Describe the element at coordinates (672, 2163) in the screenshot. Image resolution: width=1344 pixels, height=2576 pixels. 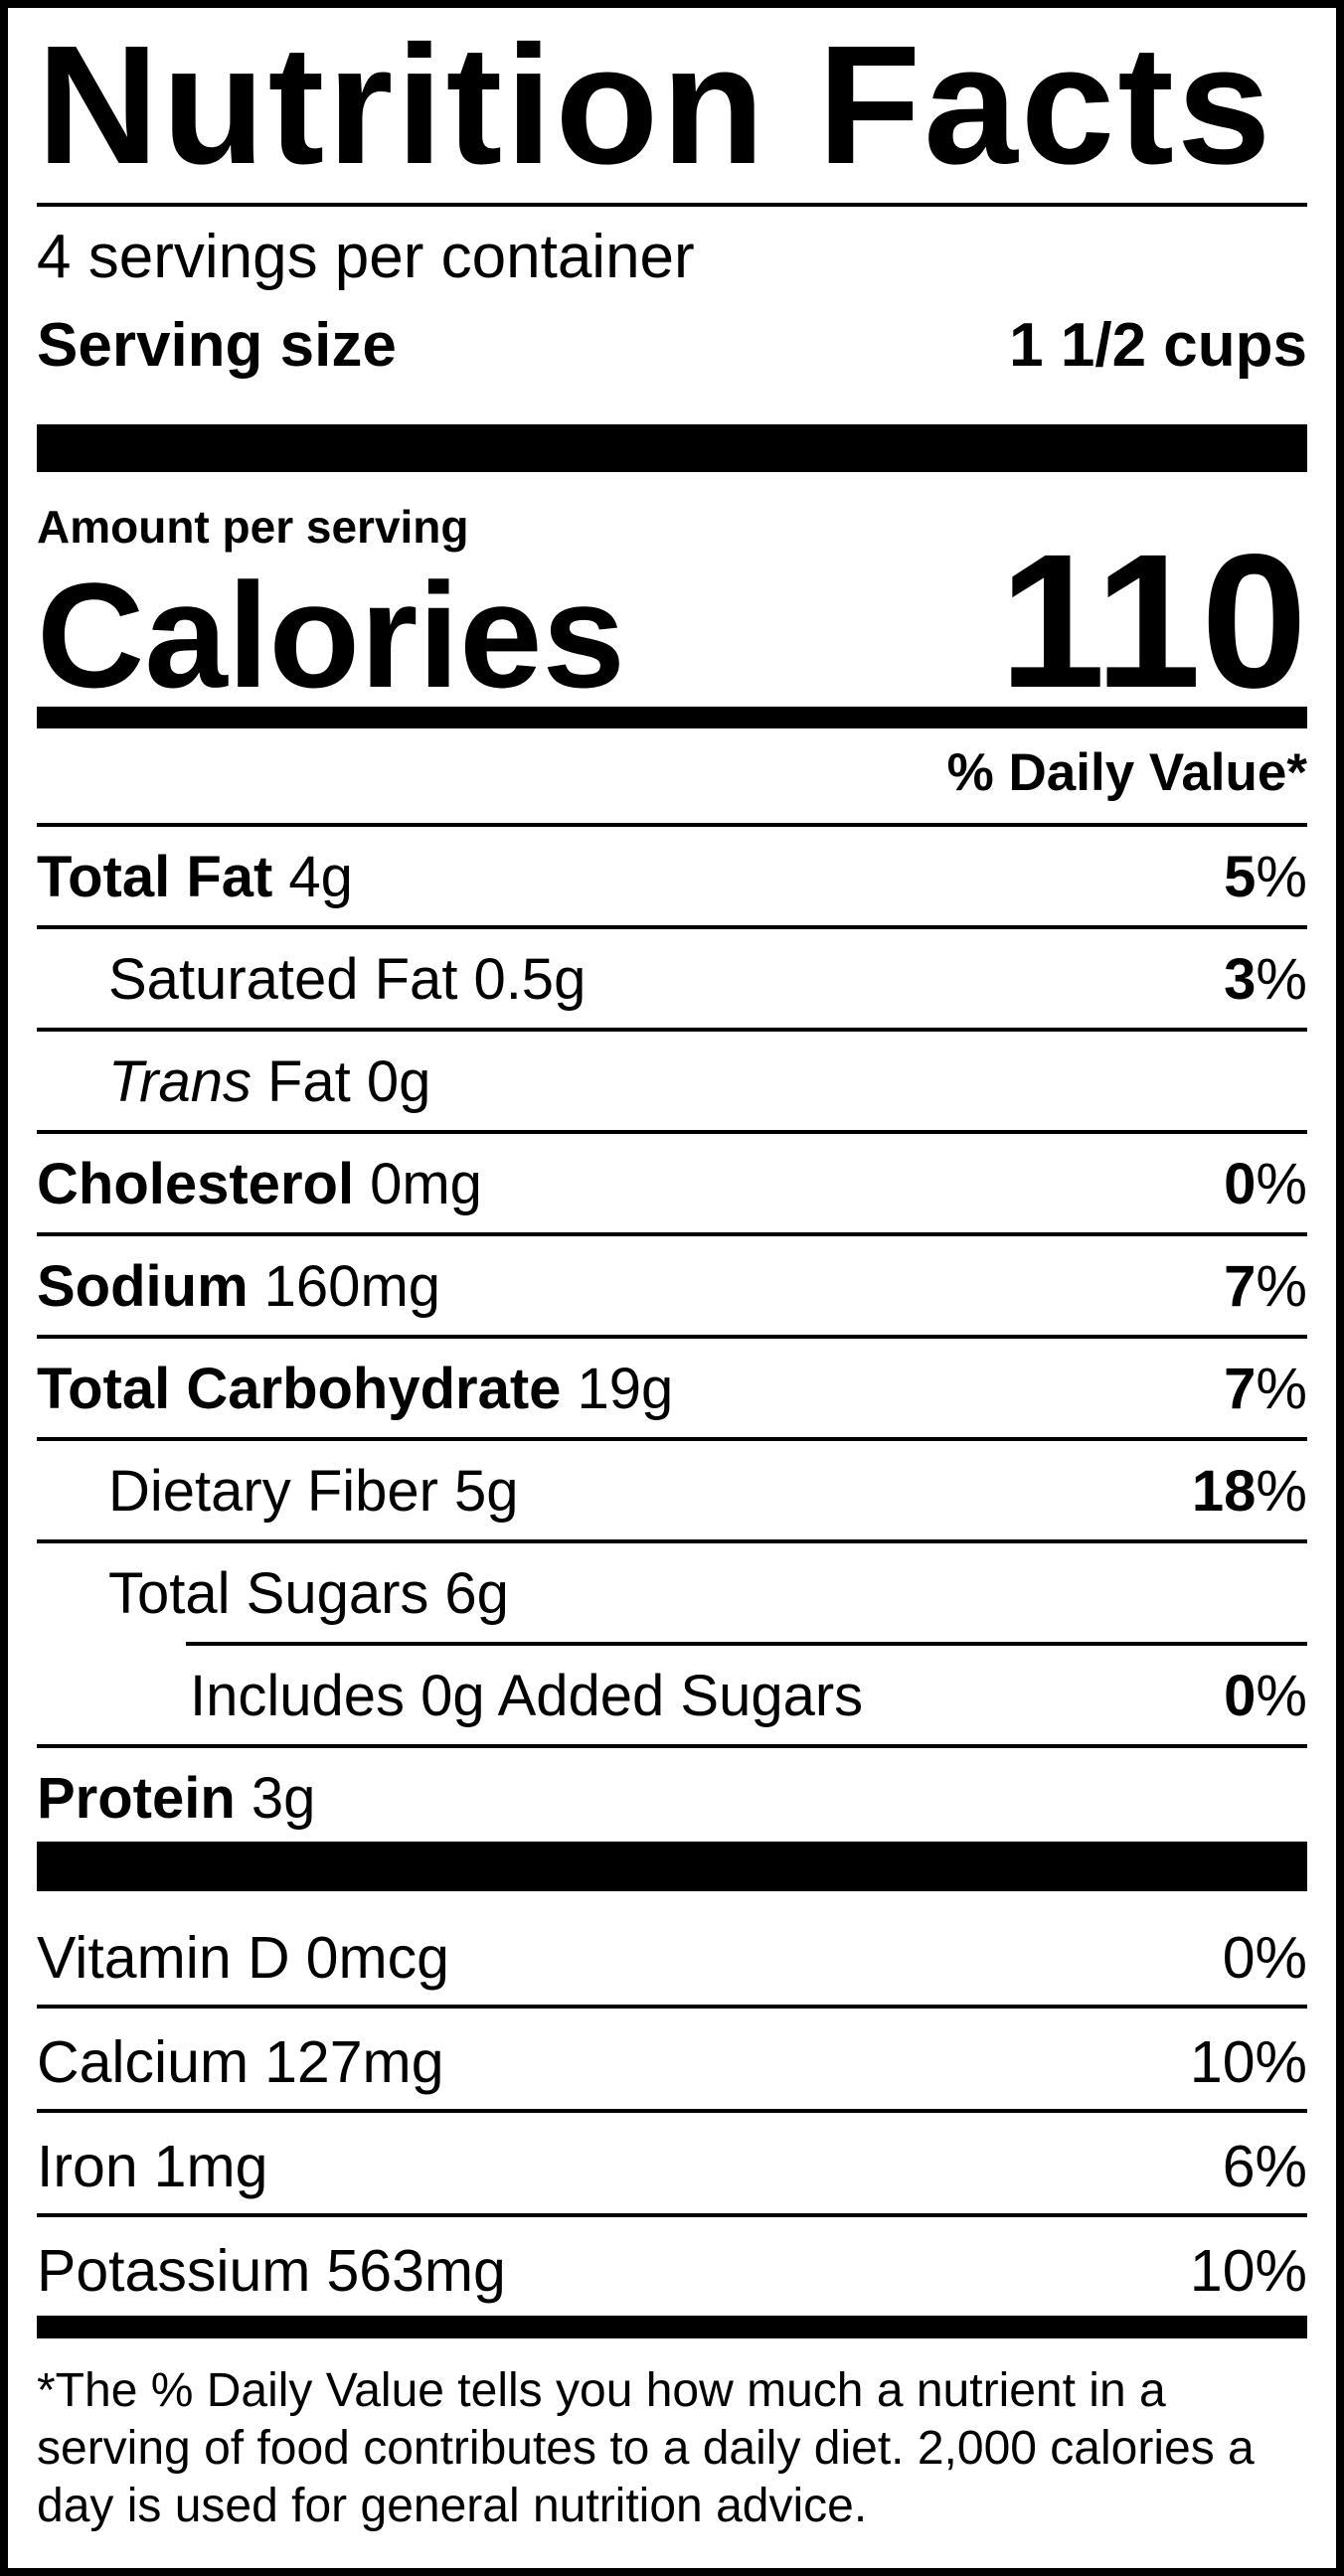
I see `vitamin-row-iron: Iron 1mg 6%` at that location.